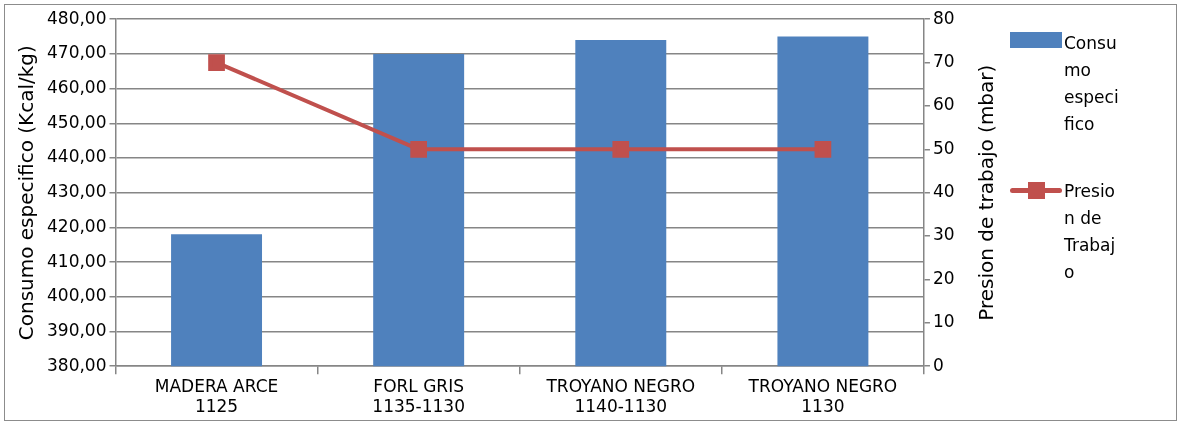  Describe the element at coordinates (943, 277) in the screenshot. I see `y2-tick-label: 20` at that location.